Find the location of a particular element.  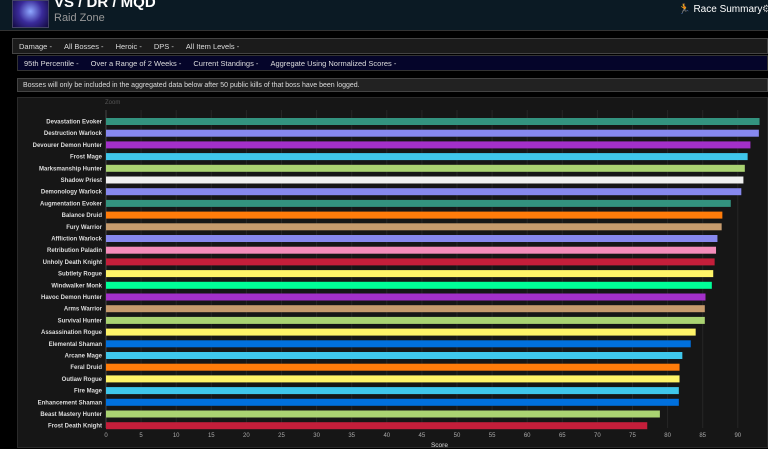

bar-augmentation-evoker is located at coordinates (418, 203).